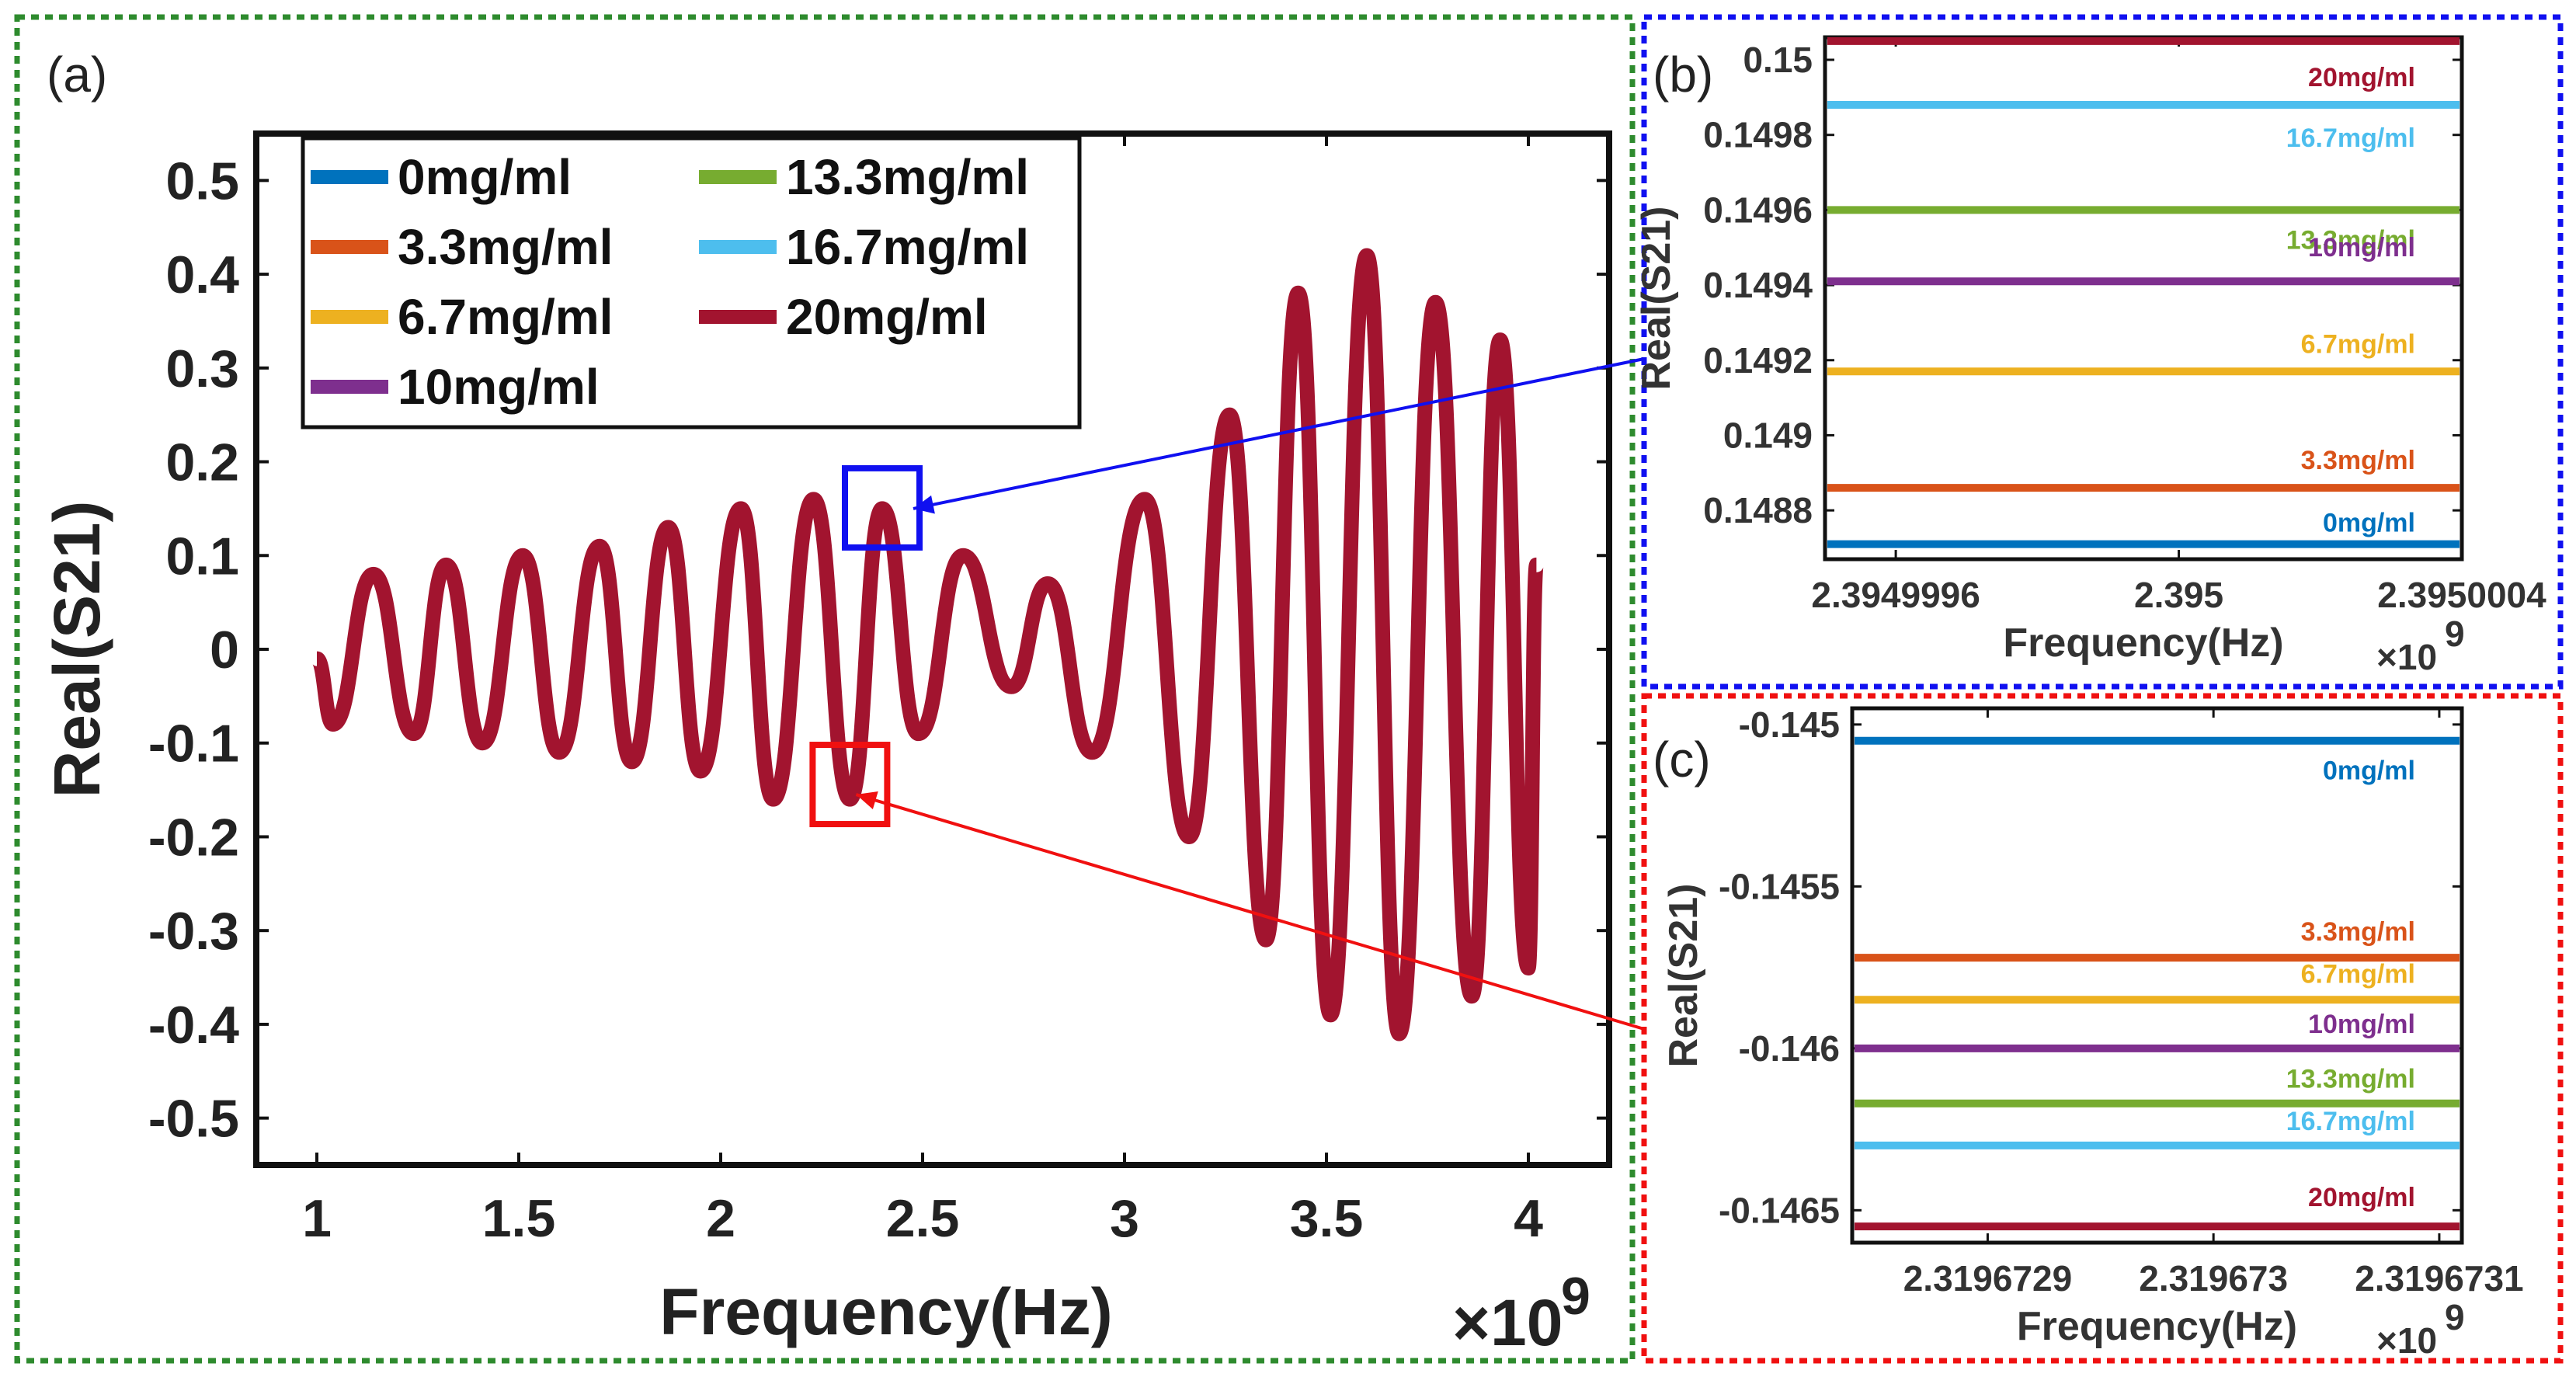 This screenshot has height=1384, width=2576. I want to click on y-tick-label: -0.1455, so click(1779, 886).